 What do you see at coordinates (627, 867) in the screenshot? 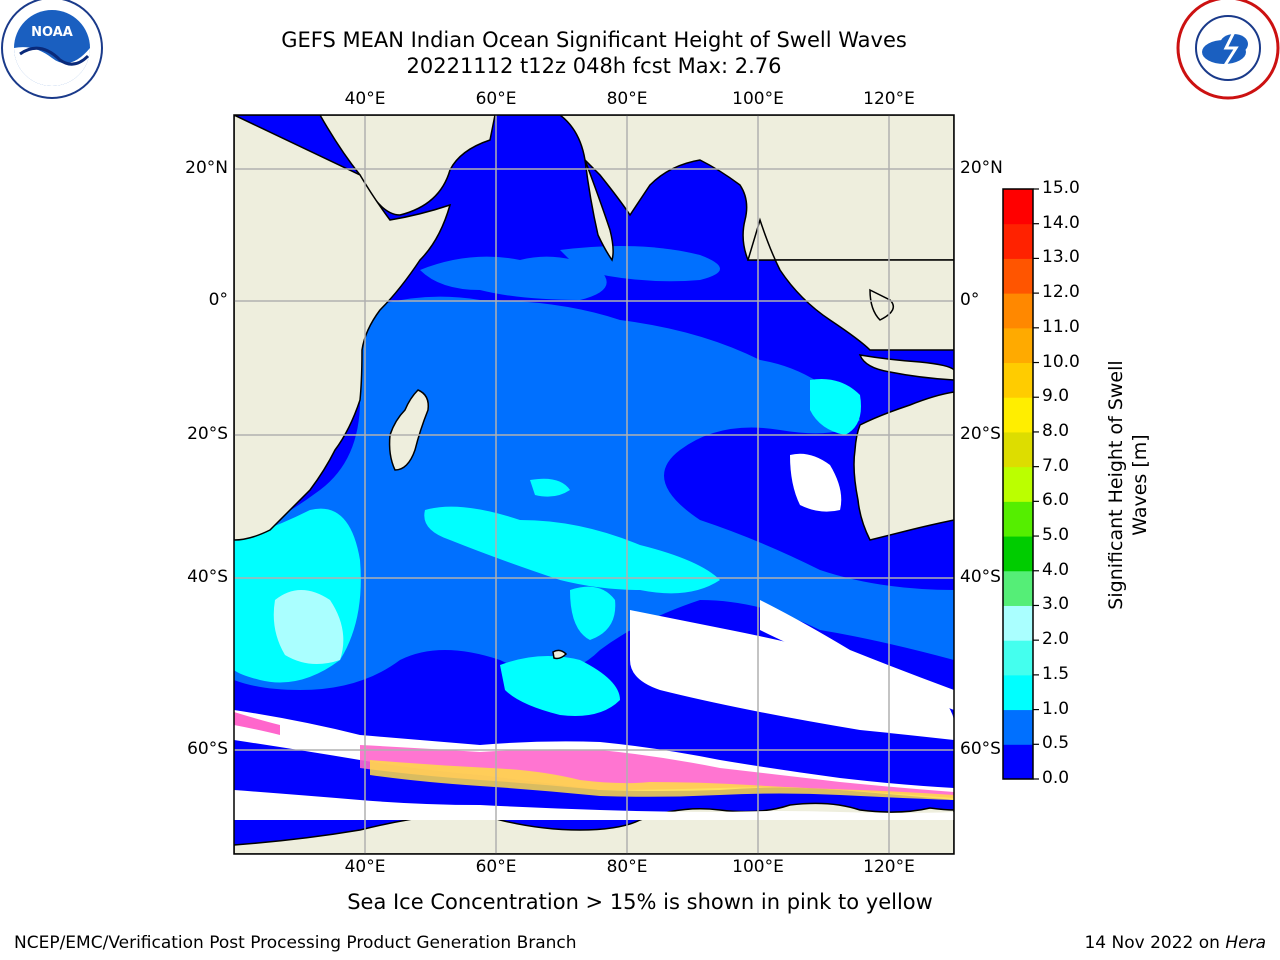
I see `lon-tick-bottom: 80°E` at bounding box center [627, 867].